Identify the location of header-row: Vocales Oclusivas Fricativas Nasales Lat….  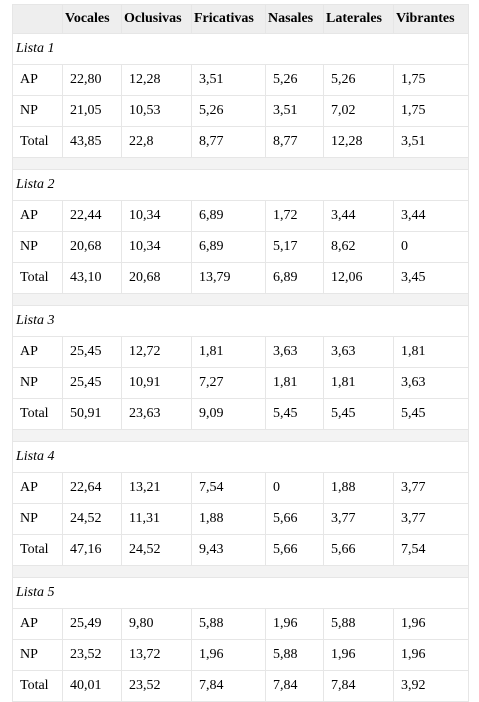
(240, 19).